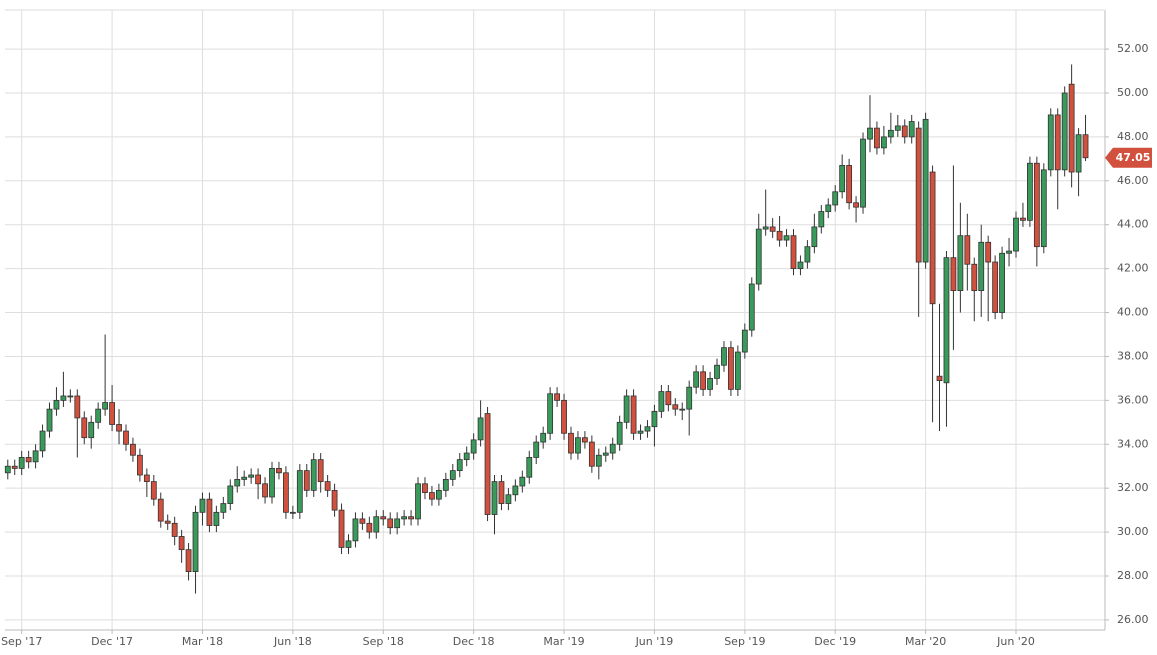 The width and height of the screenshot is (1157, 655). I want to click on x-tick-label: Sep '19, so click(744, 641).